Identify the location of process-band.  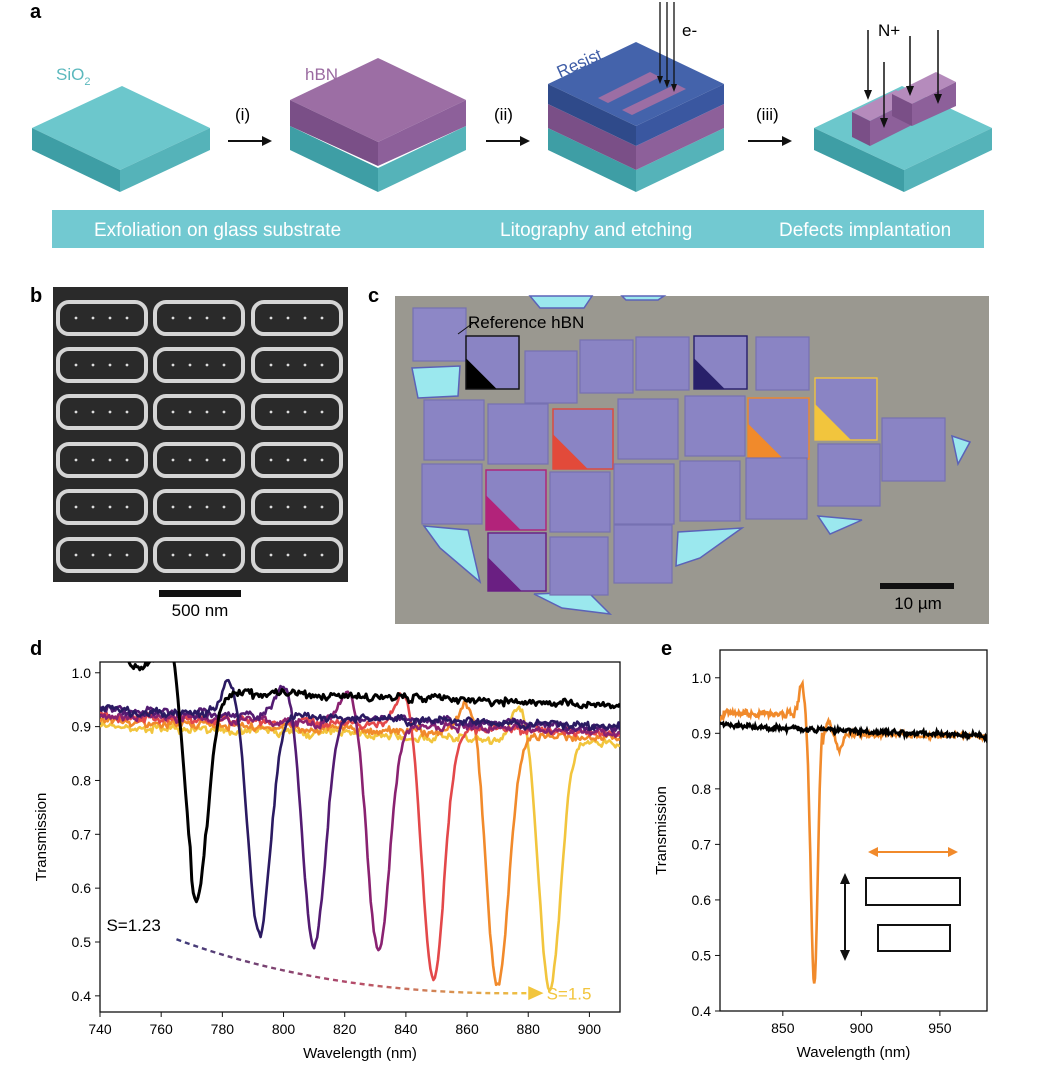
(518, 229).